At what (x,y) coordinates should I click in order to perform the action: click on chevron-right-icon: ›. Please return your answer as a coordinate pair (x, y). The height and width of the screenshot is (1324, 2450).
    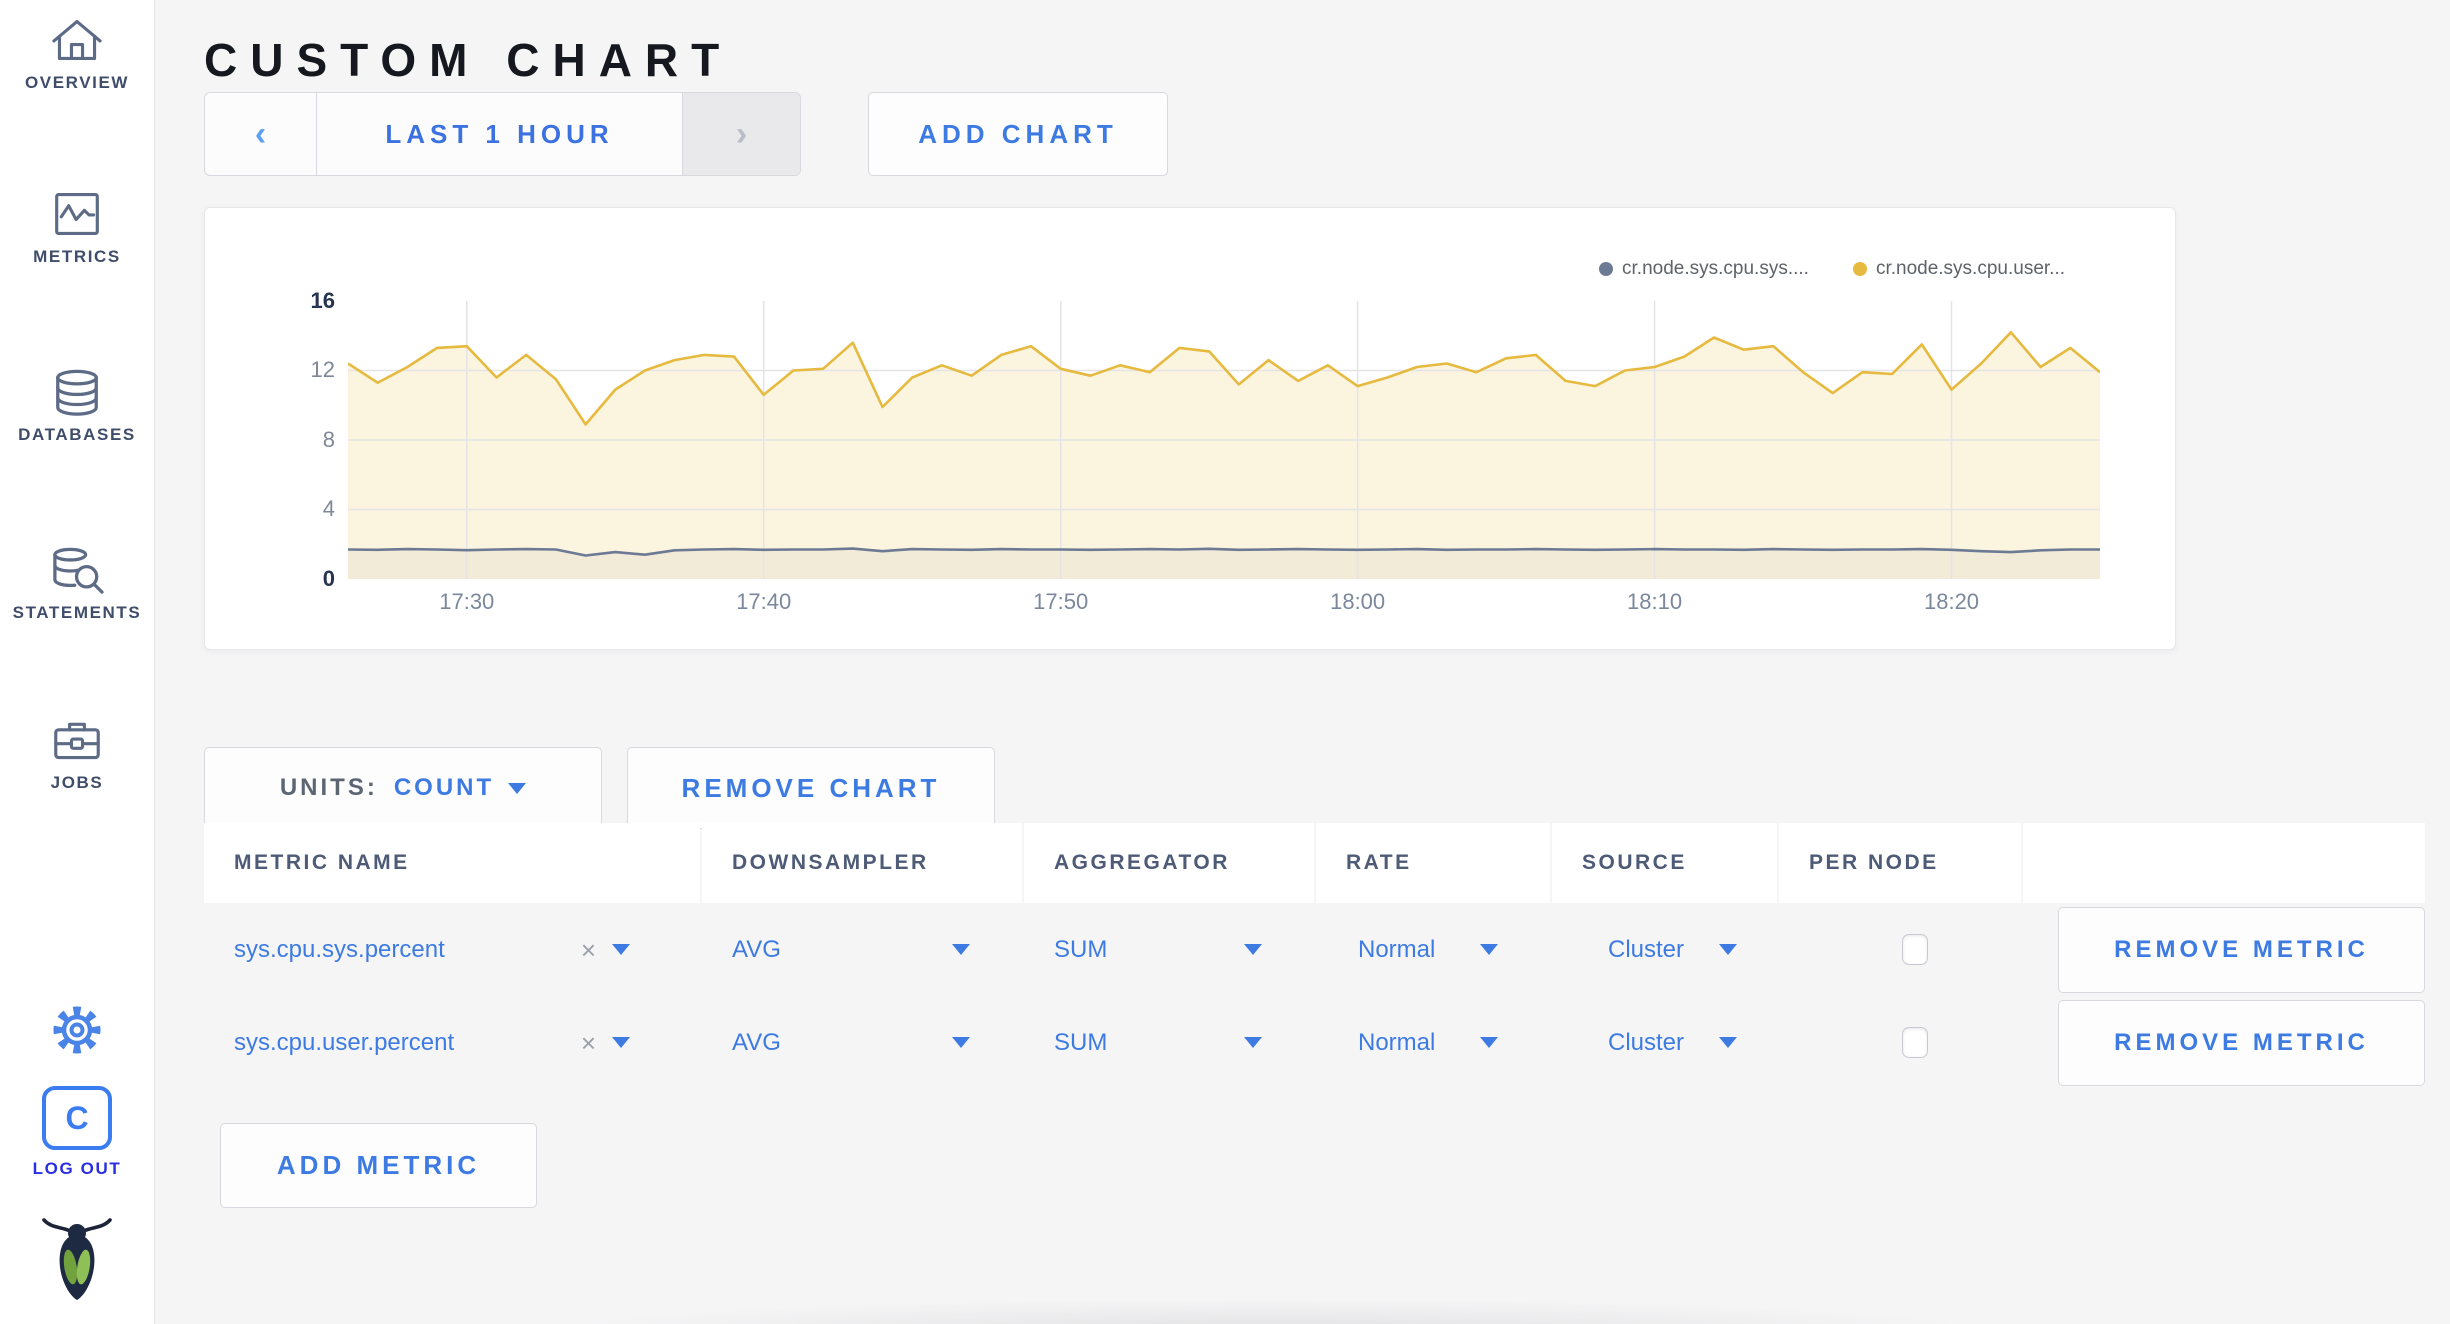
    Looking at the image, I should click on (741, 134).